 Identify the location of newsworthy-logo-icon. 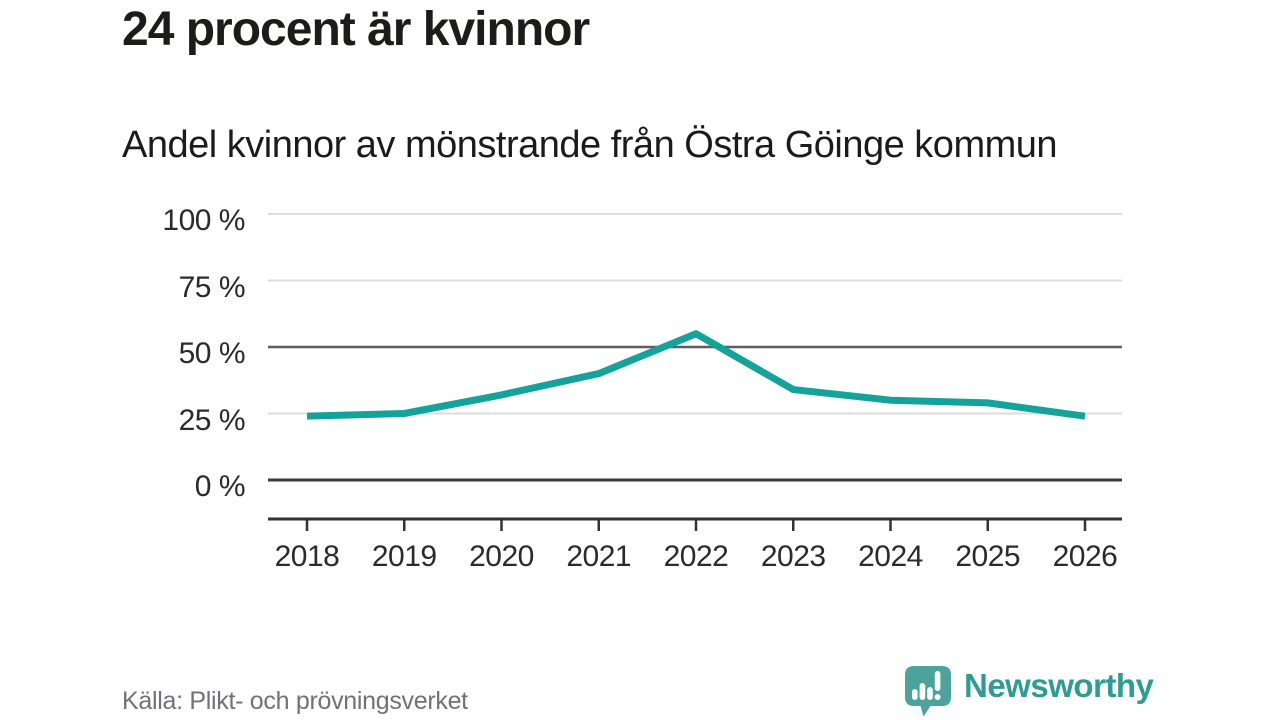
(928, 690).